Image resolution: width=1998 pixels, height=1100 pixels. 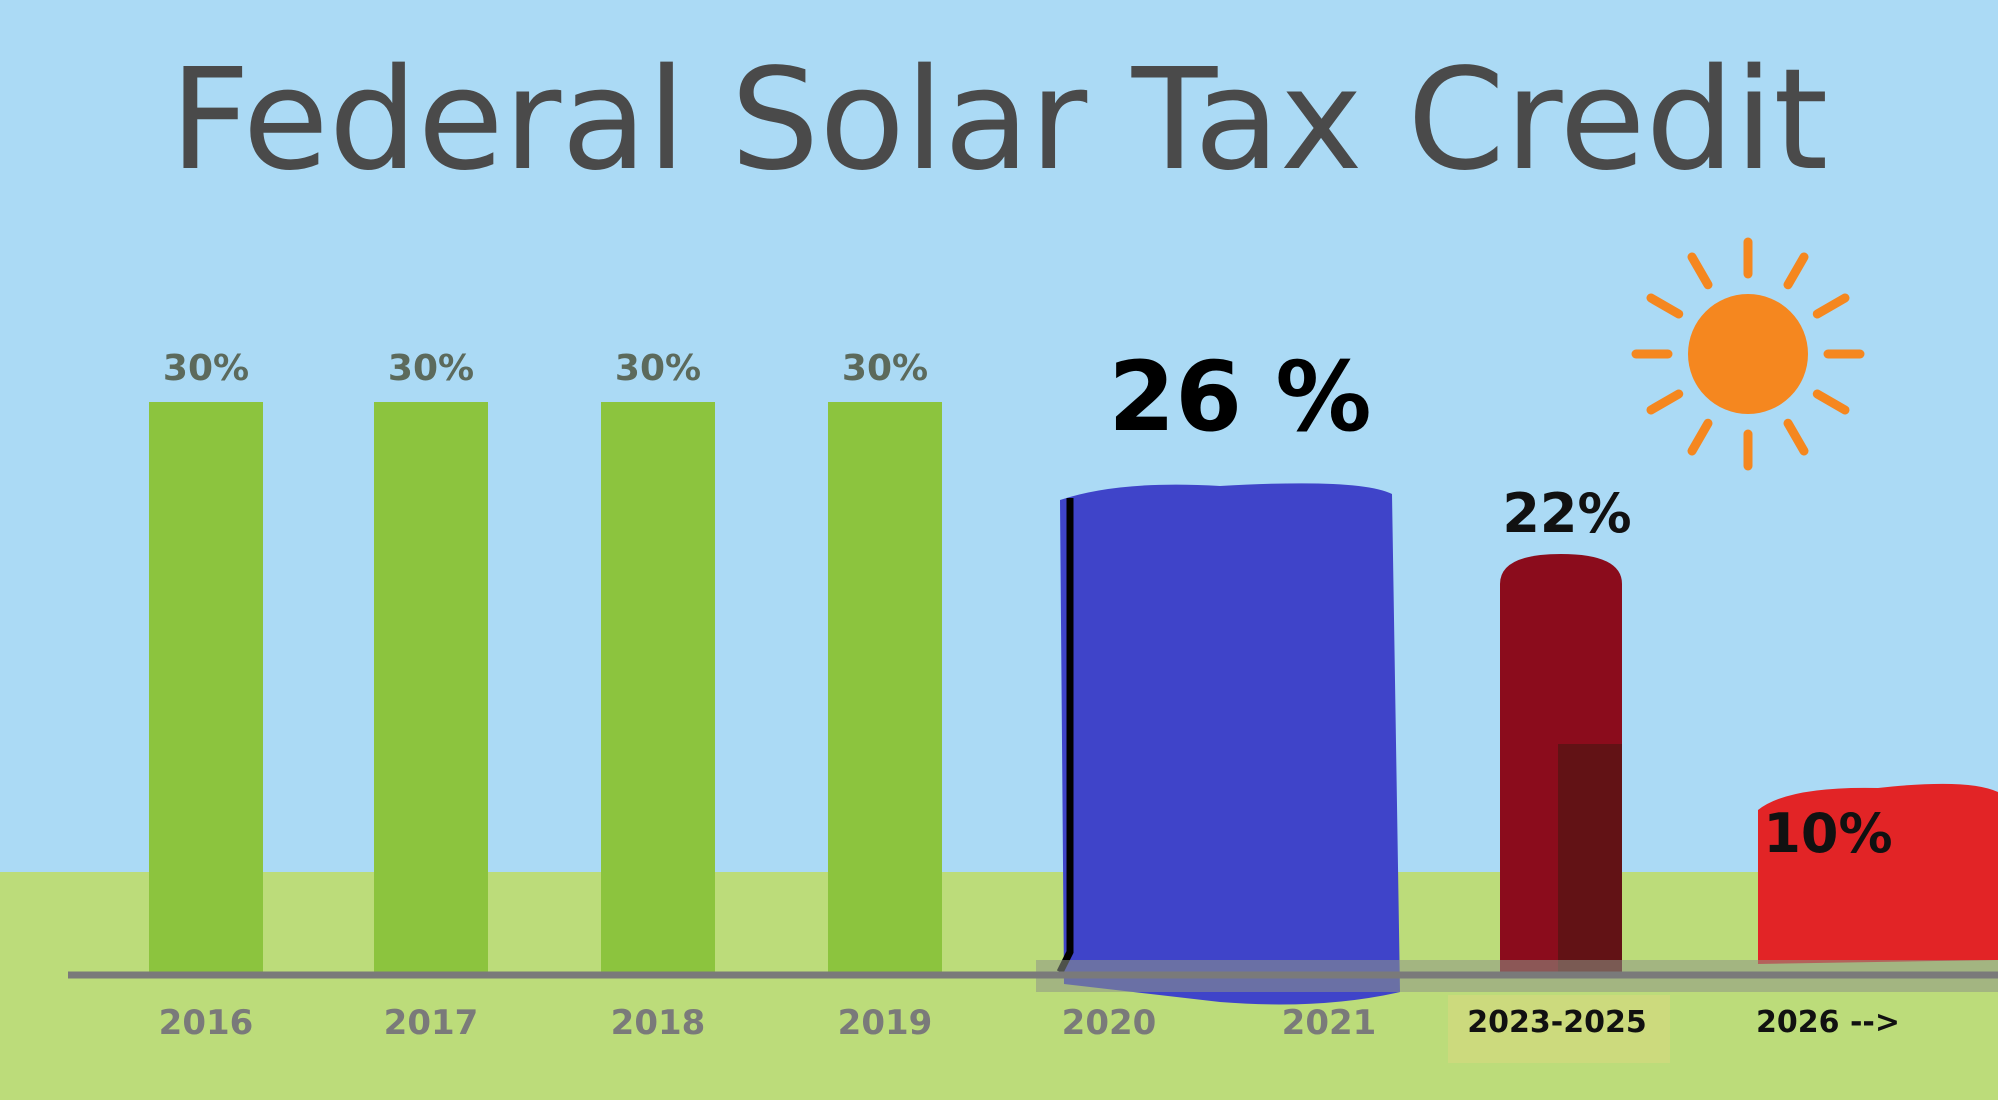 I want to click on value-label-2016: 30%, so click(x=206, y=368).